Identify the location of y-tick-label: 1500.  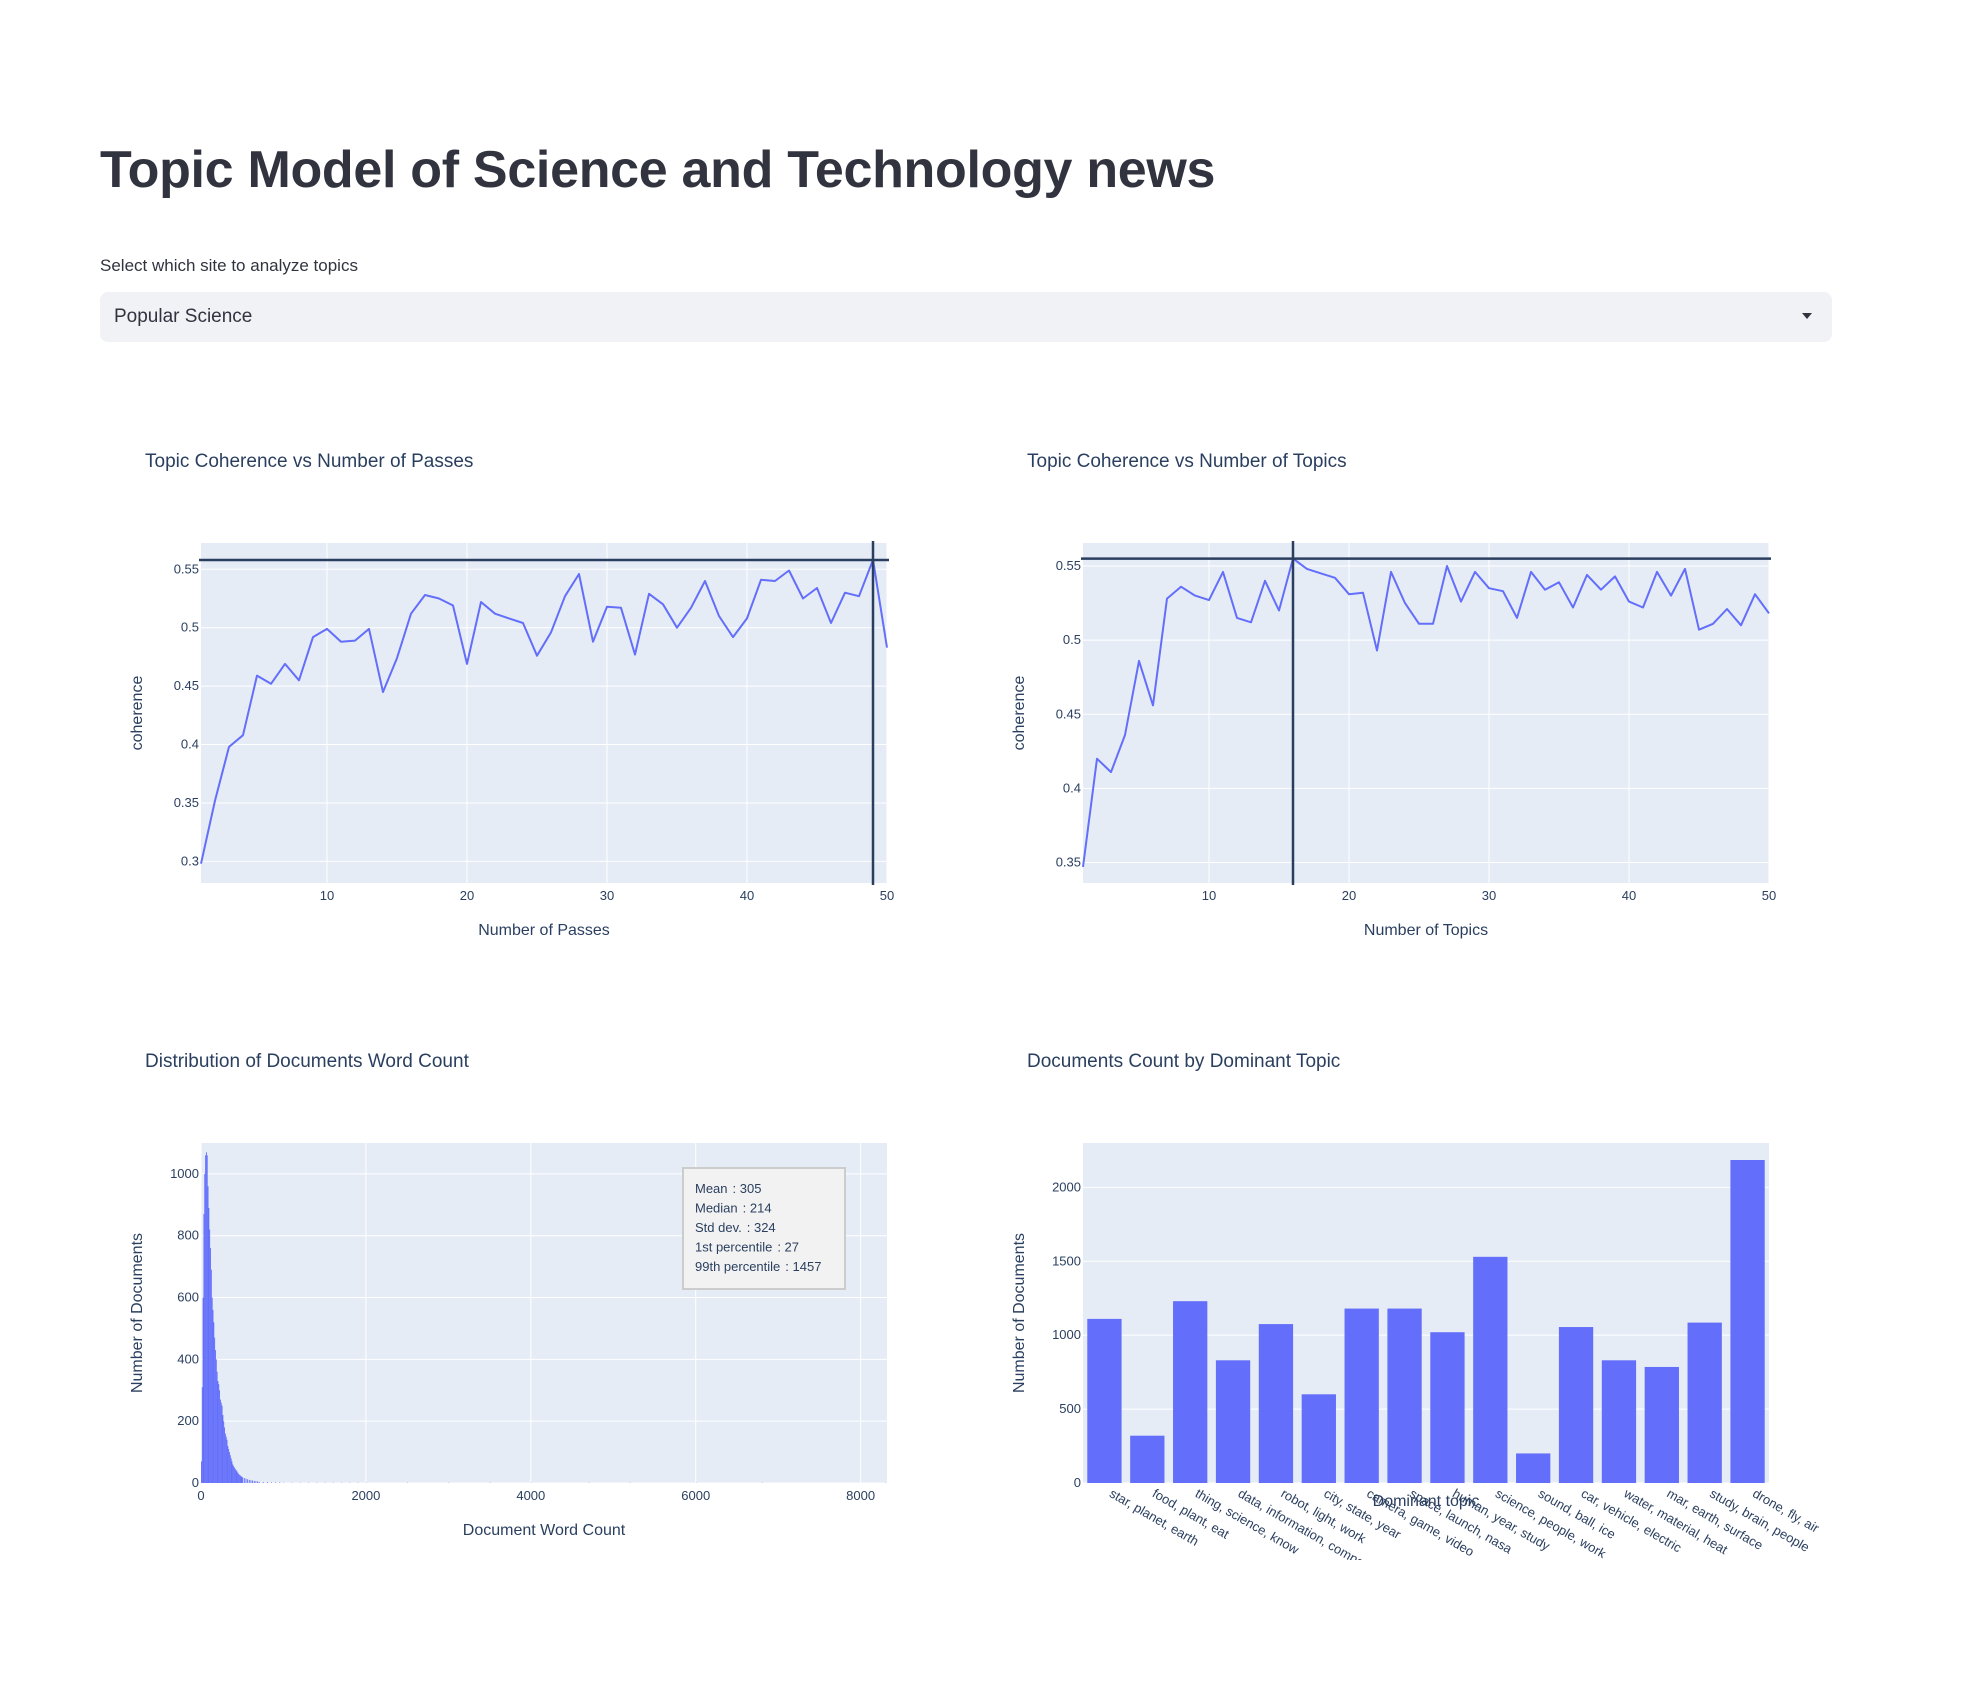
(1066, 1260).